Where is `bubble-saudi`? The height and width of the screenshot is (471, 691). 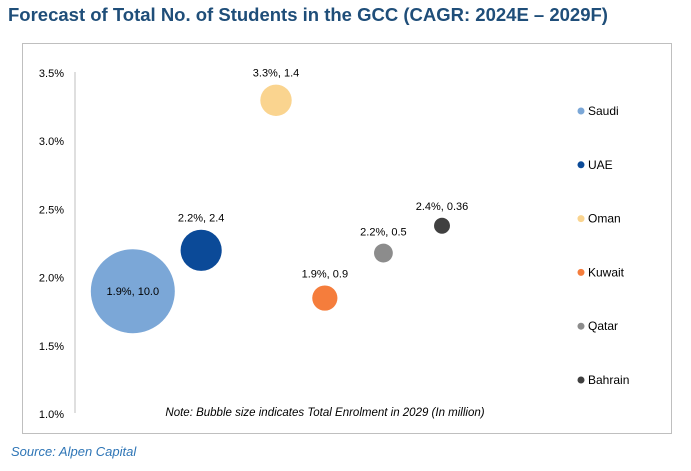 bubble-saudi is located at coordinates (132, 291).